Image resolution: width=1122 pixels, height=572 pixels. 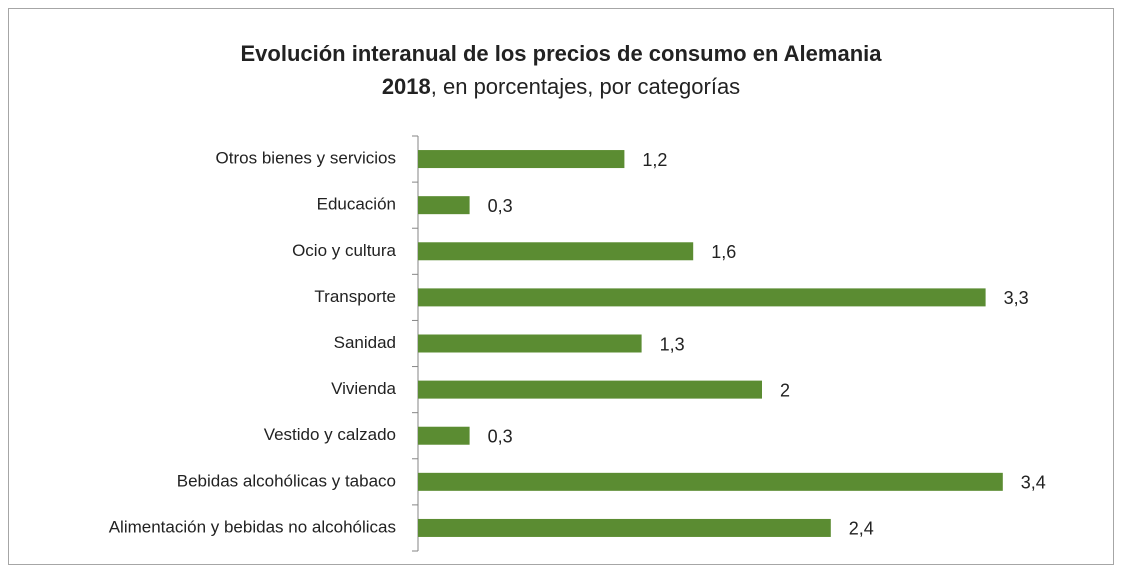 I want to click on data-label: 1,6, so click(x=723, y=252).